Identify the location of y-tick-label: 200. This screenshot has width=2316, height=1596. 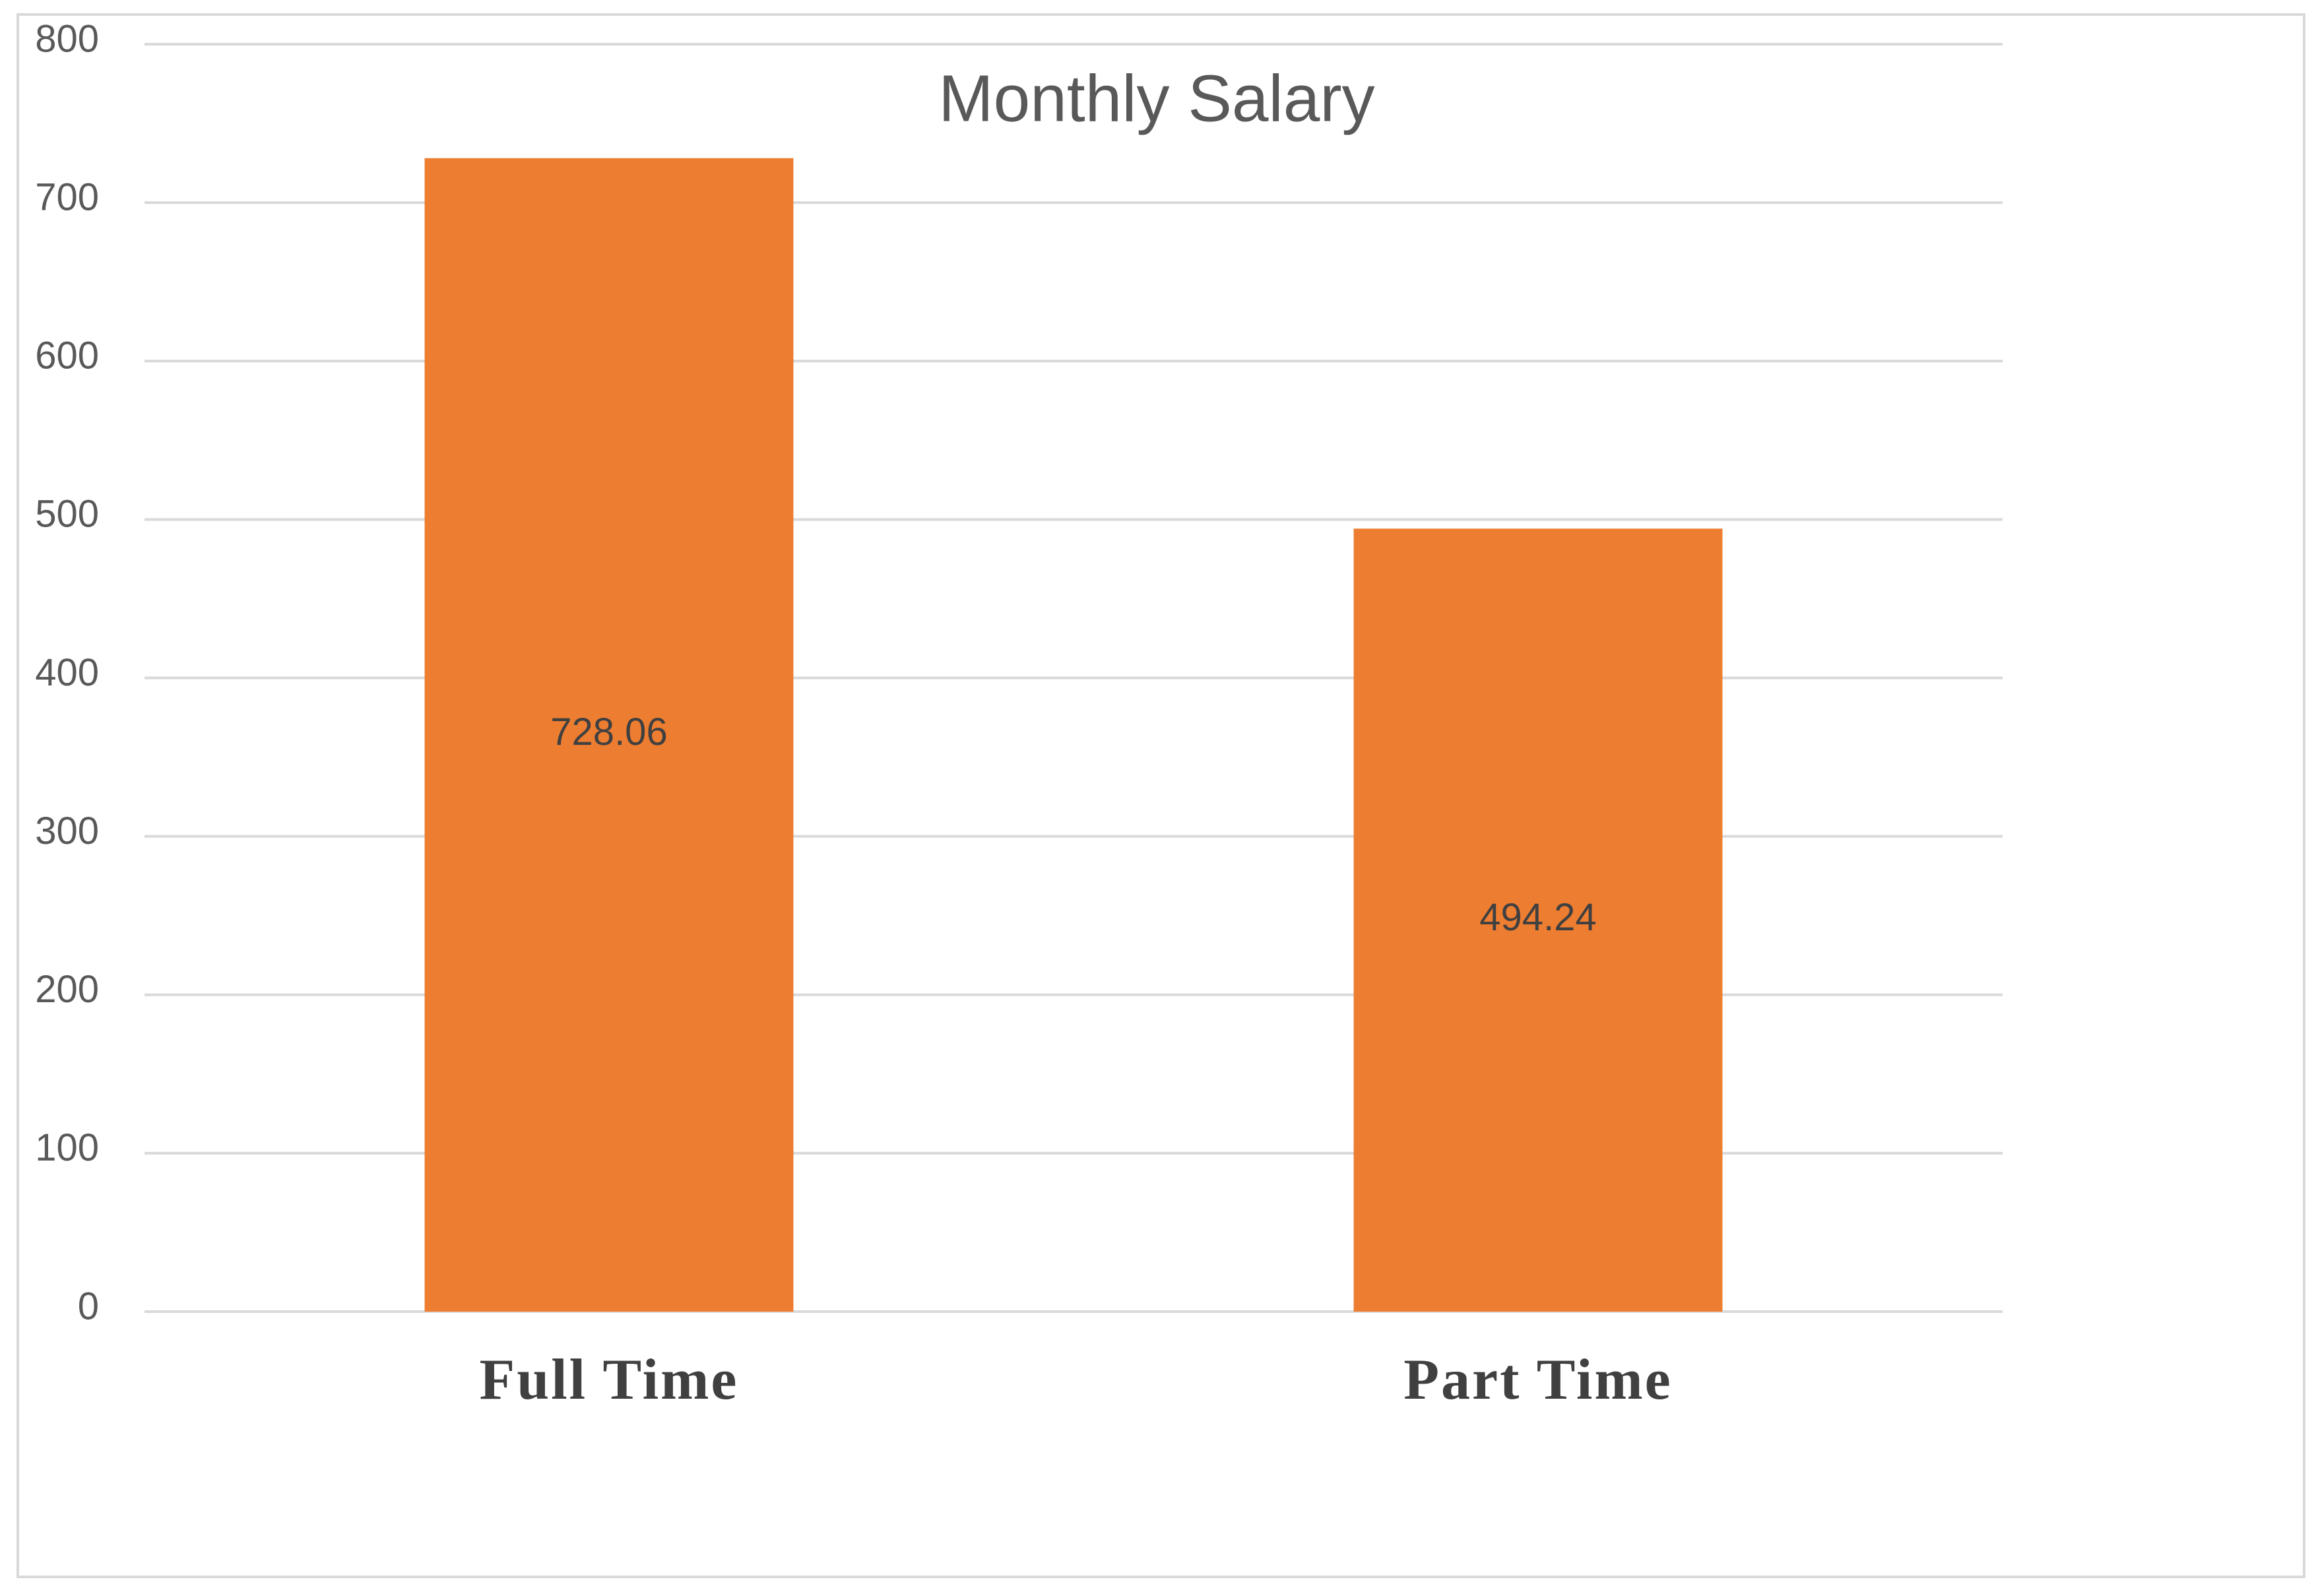
(67, 989).